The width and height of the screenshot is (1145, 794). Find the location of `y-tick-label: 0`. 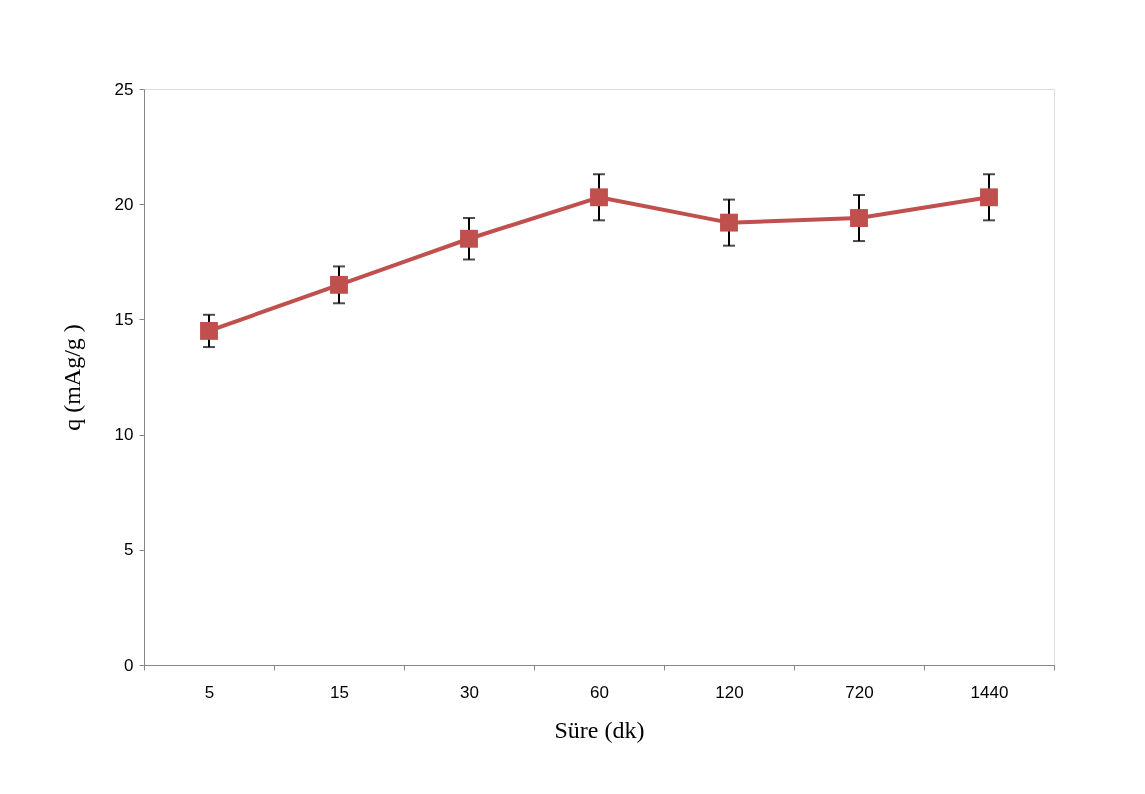

y-tick-label: 0 is located at coordinates (129, 665).